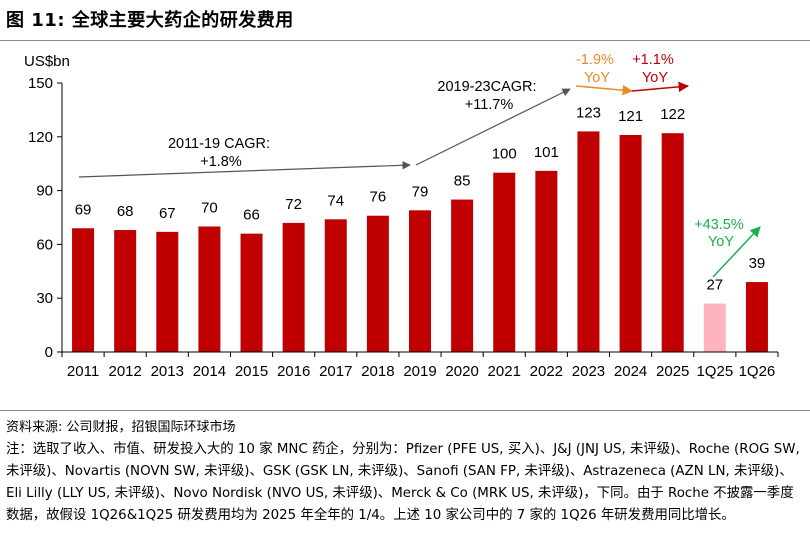  Describe the element at coordinates (150, 20) in the screenshot. I see `figure-title: 图 11: 全球主要大药企的研发费用` at that location.